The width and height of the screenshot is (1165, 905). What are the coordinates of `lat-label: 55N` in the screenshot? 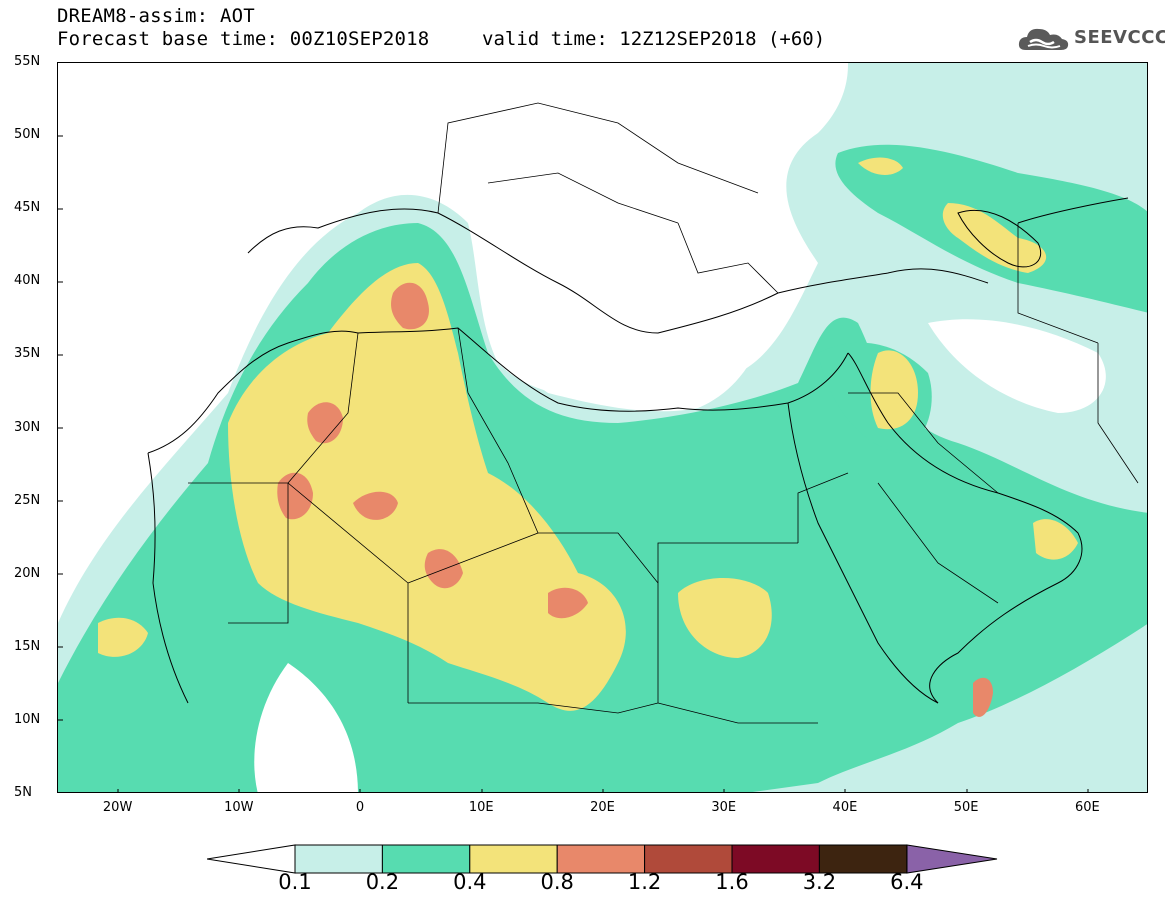 It's located at (27, 61).